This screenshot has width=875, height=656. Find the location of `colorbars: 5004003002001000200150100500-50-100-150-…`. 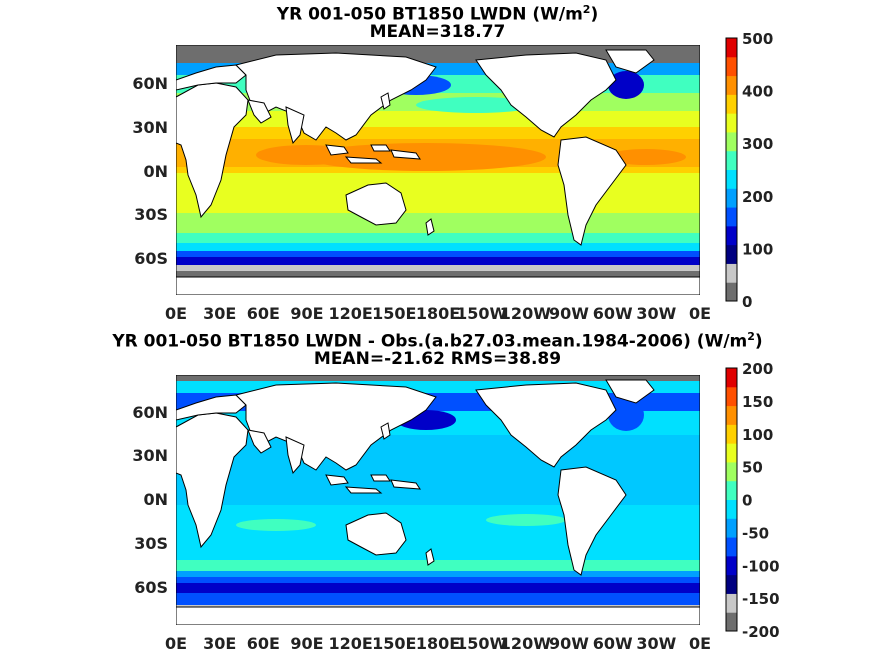

colorbars: 5004003002001000200150100500-50-100-150-… is located at coordinates (753, 335).